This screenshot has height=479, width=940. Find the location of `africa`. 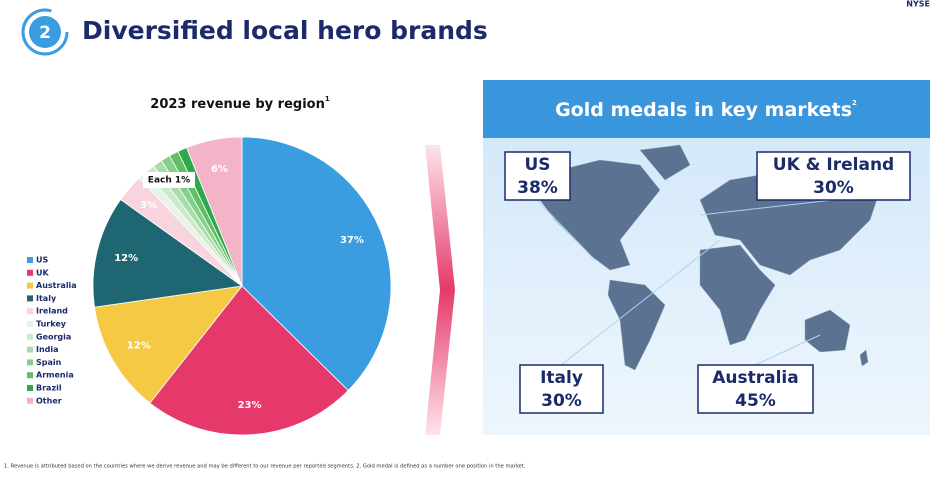

africa is located at coordinates (737, 295).